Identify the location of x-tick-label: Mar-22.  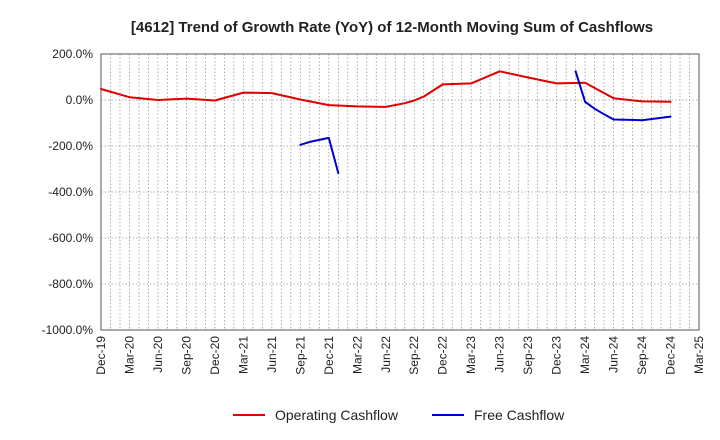
(357, 355).